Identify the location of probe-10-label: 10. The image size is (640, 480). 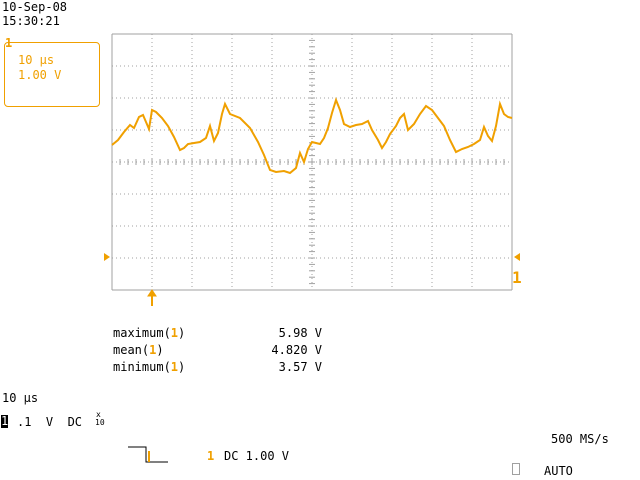
(100, 422).